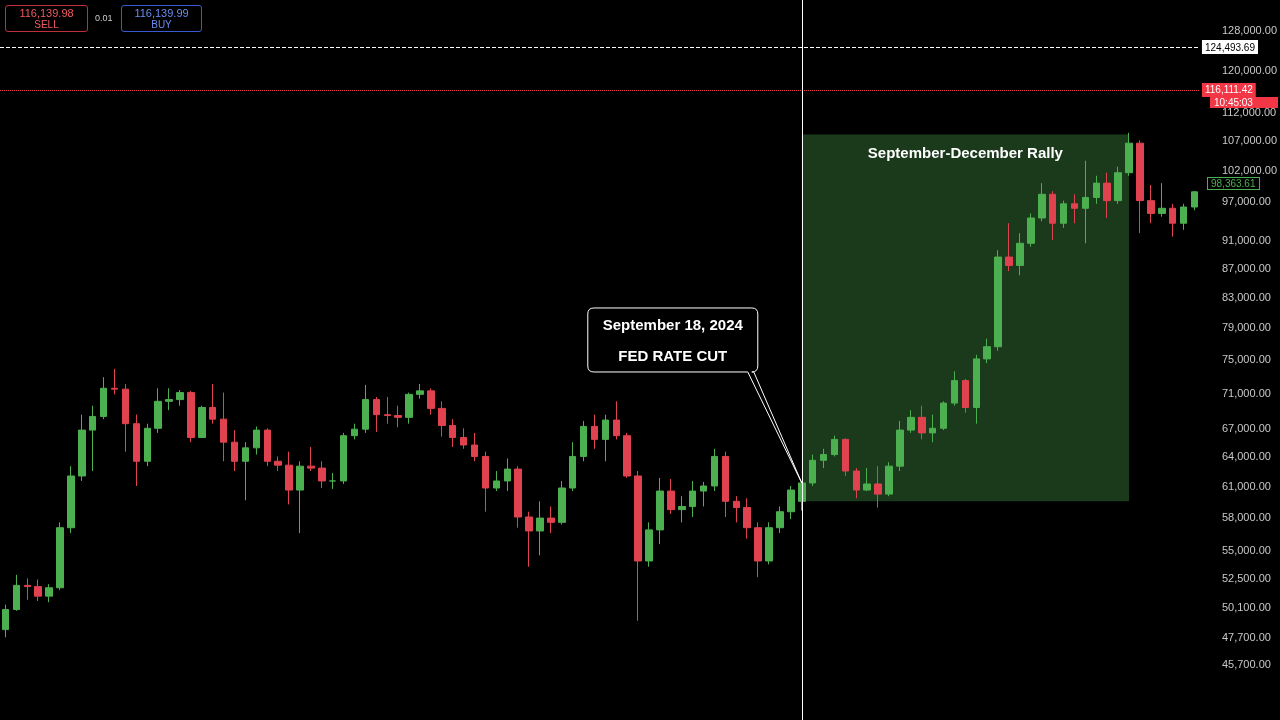 This screenshot has height=720, width=1280. Describe the element at coordinates (1249, 69) in the screenshot. I see `y-tick-label: 120,000.00` at that location.